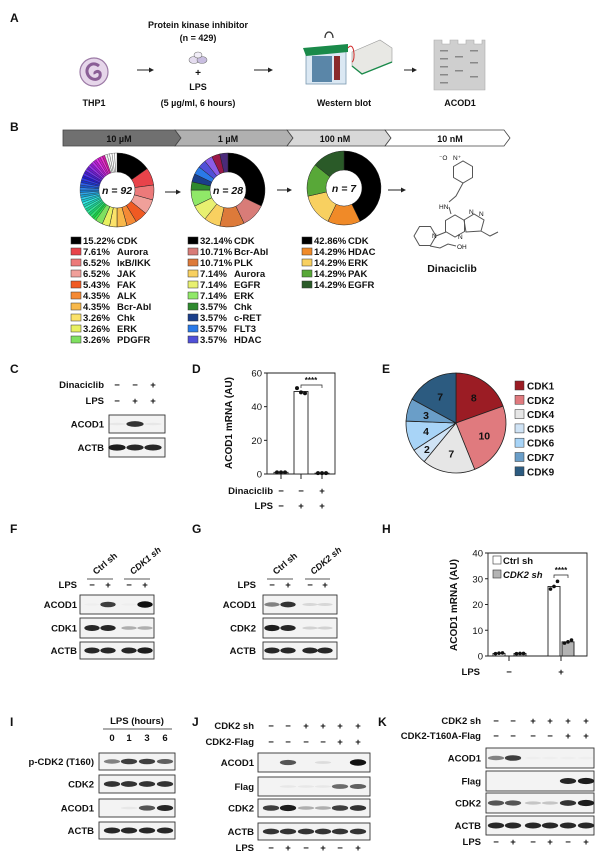 The image size is (600, 859). Describe the element at coordinates (133, 252) in the screenshot. I see `legend-name: Aurora` at that location.